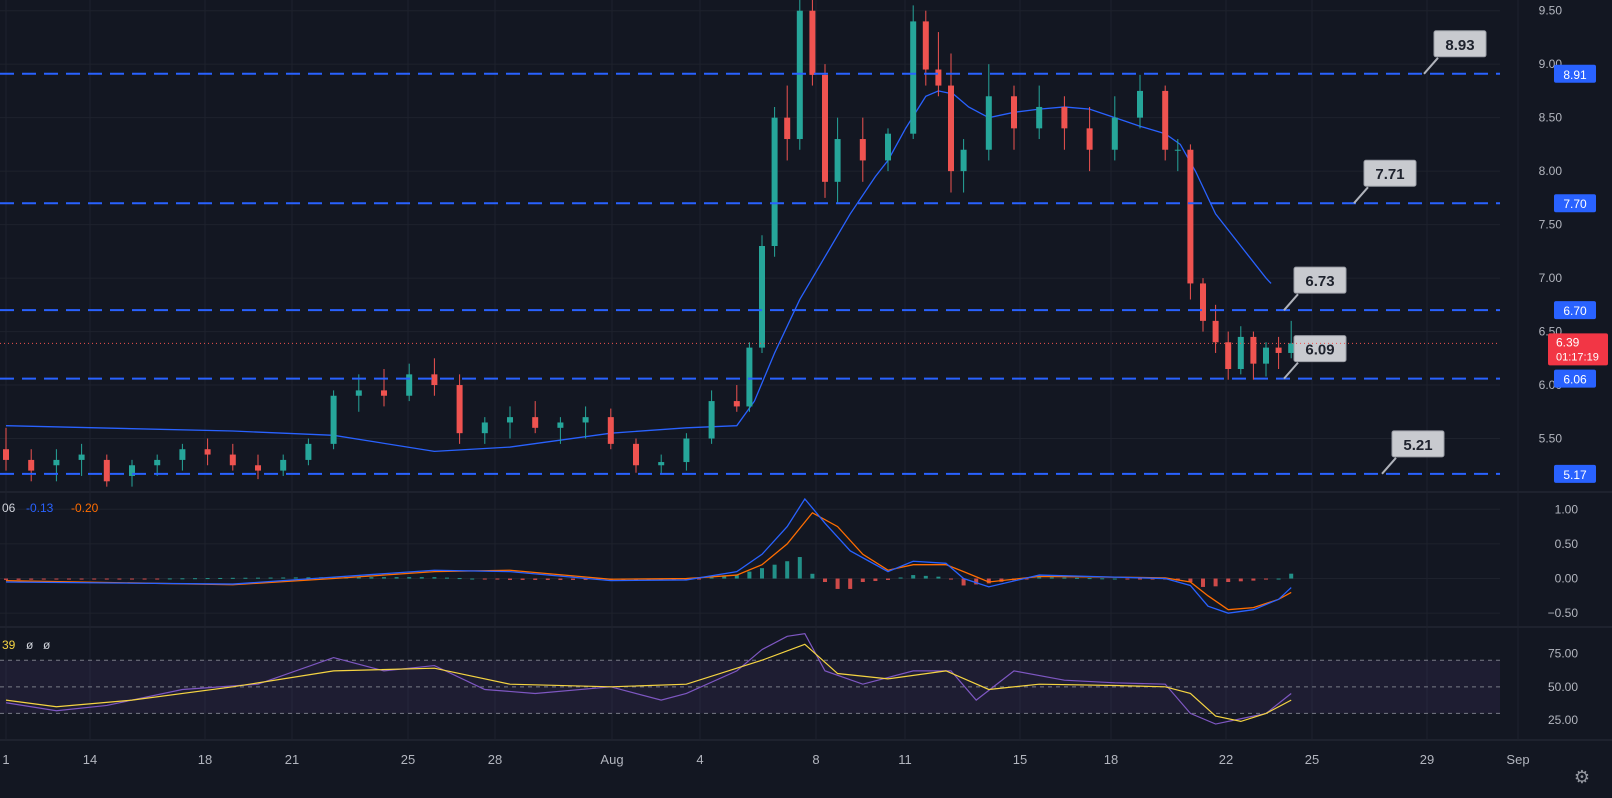 Image resolution: width=1612 pixels, height=798 pixels. Describe the element at coordinates (648, 555) in the screenshot. I see `macd-panel: 06 -0.13 -0.20` at that location.